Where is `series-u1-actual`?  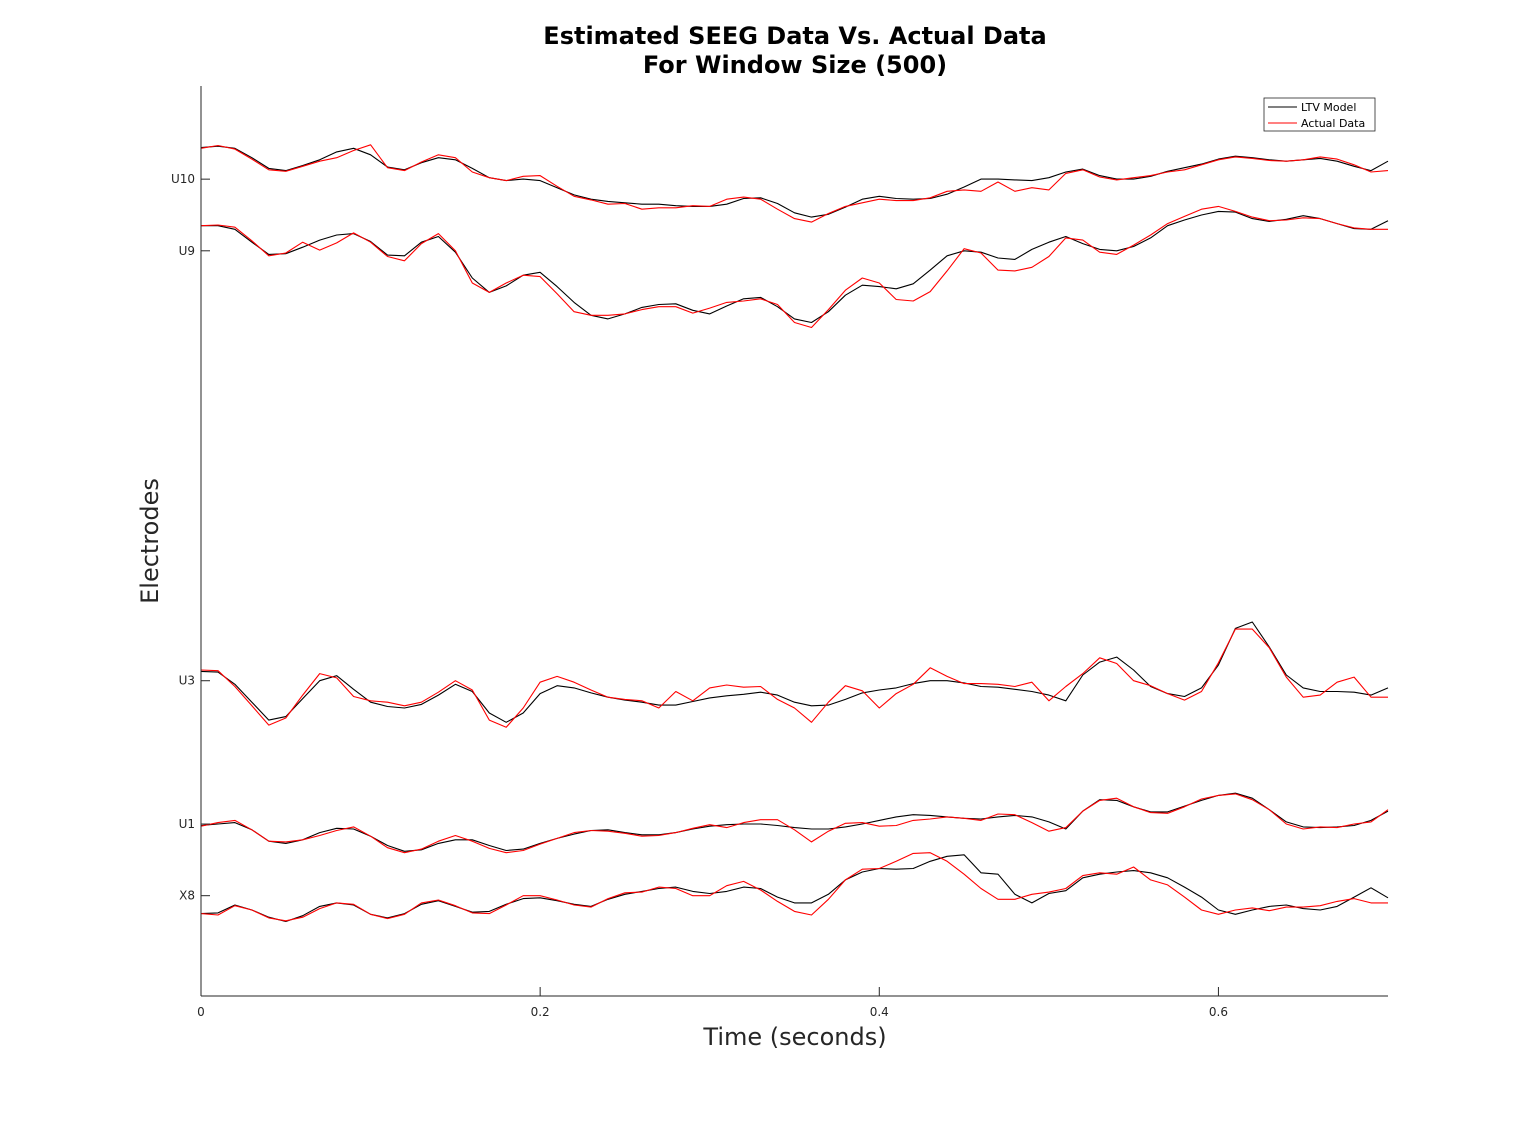
series-u1-actual is located at coordinates (794, 823).